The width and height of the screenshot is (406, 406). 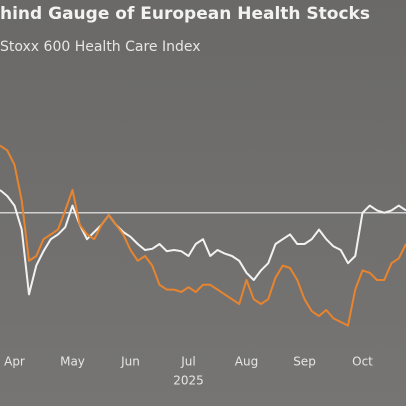 I want to click on x-tick-label: Jul, so click(x=187, y=362).